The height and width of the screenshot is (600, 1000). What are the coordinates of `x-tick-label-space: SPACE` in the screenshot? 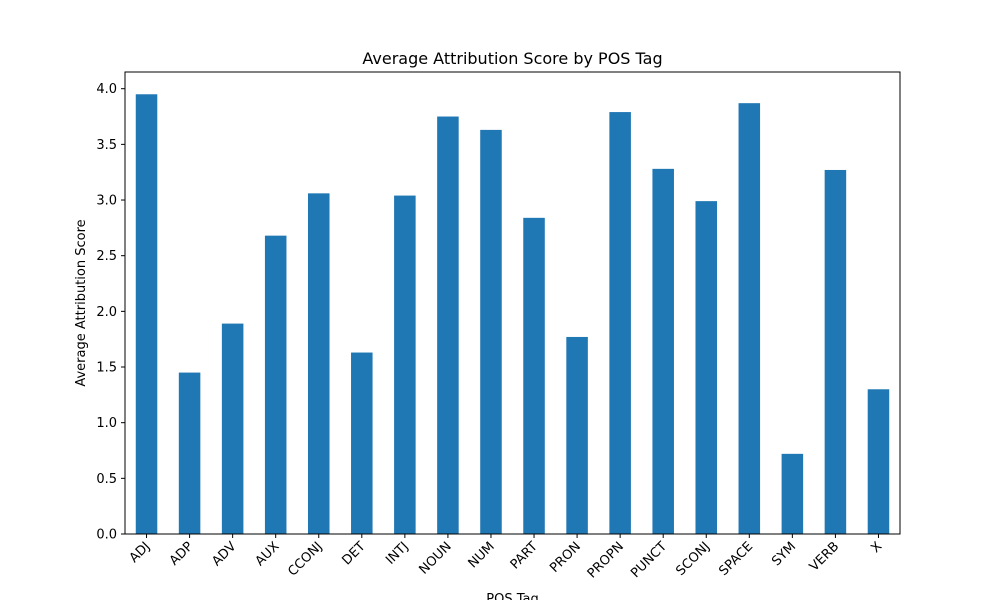 It's located at (736, 559).